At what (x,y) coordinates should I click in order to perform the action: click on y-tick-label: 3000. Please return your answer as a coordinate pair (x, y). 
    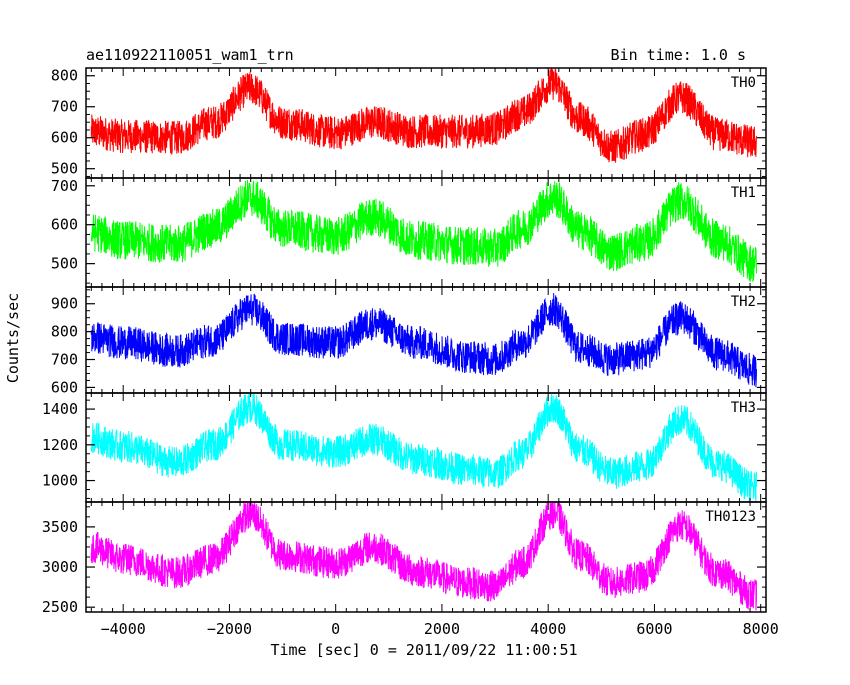
    Looking at the image, I should click on (60, 567).